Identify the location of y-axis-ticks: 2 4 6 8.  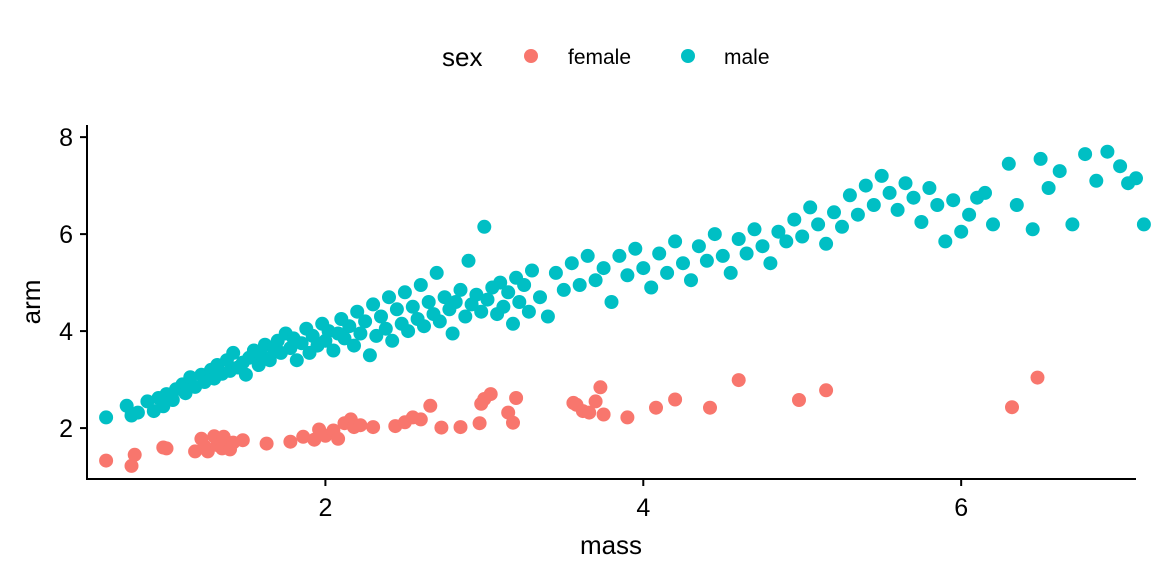
(73, 283).